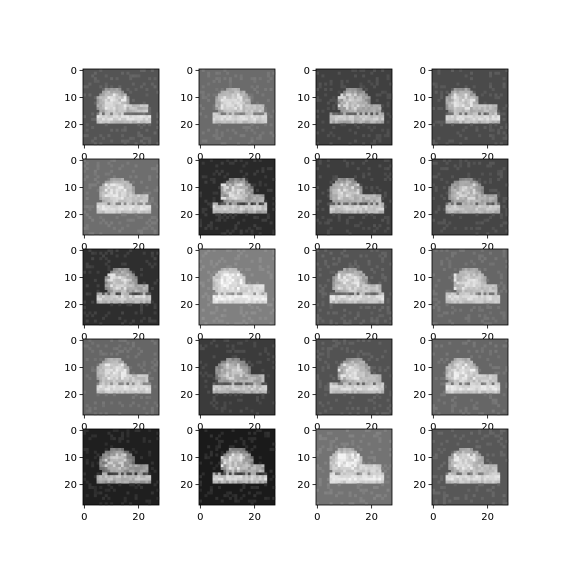 The width and height of the screenshot is (576, 576). What do you see at coordinates (111, 294) in the screenshot?
I see `image-panel-9: 010200 20` at bounding box center [111, 294].